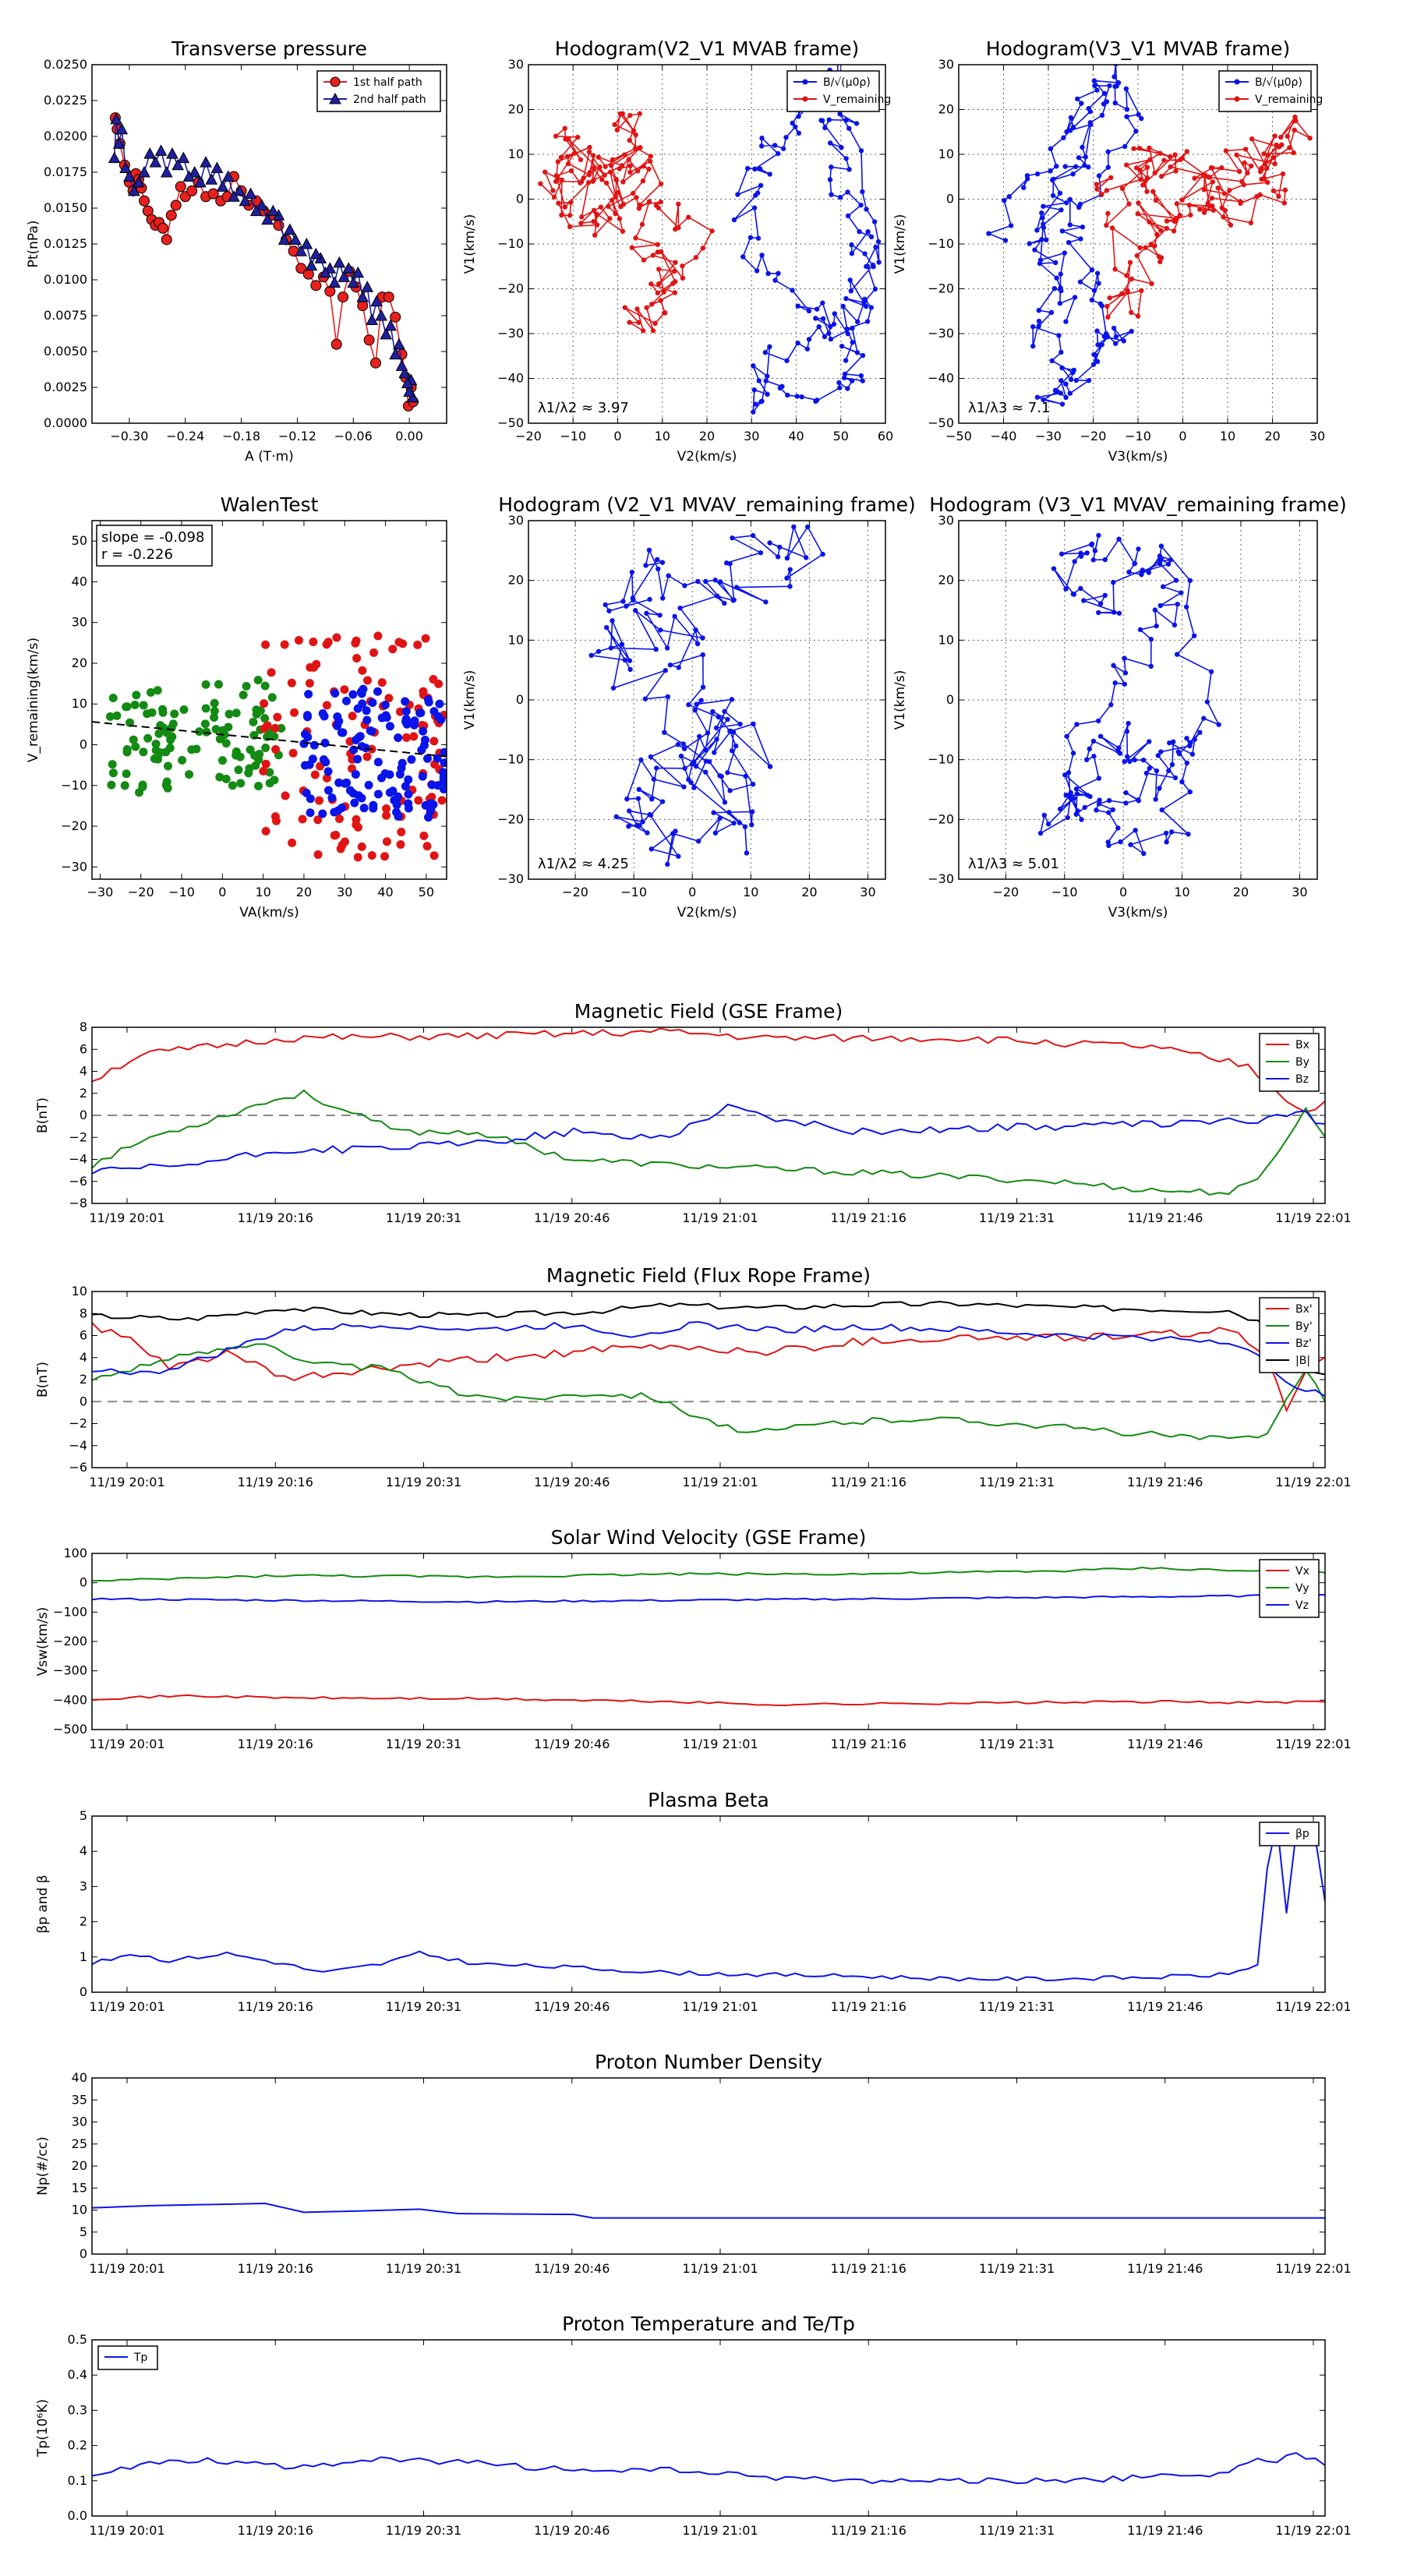 The height and width of the screenshot is (2576, 1403). I want to click on y-tick-label: −2, so click(78, 1136).